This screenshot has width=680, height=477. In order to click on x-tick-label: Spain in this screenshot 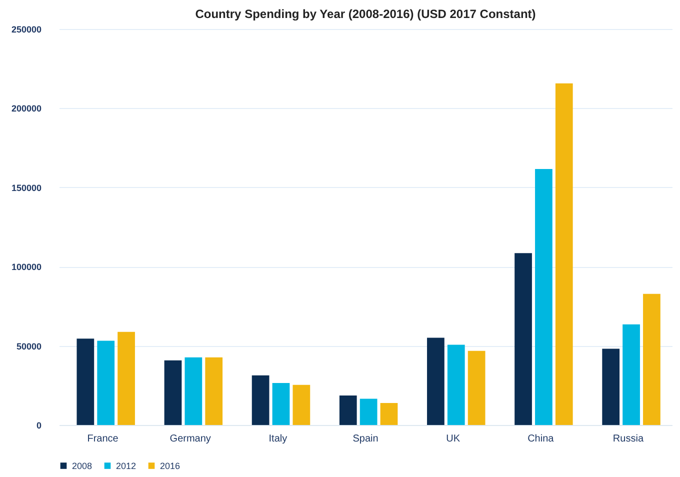, I will do `click(365, 439)`.